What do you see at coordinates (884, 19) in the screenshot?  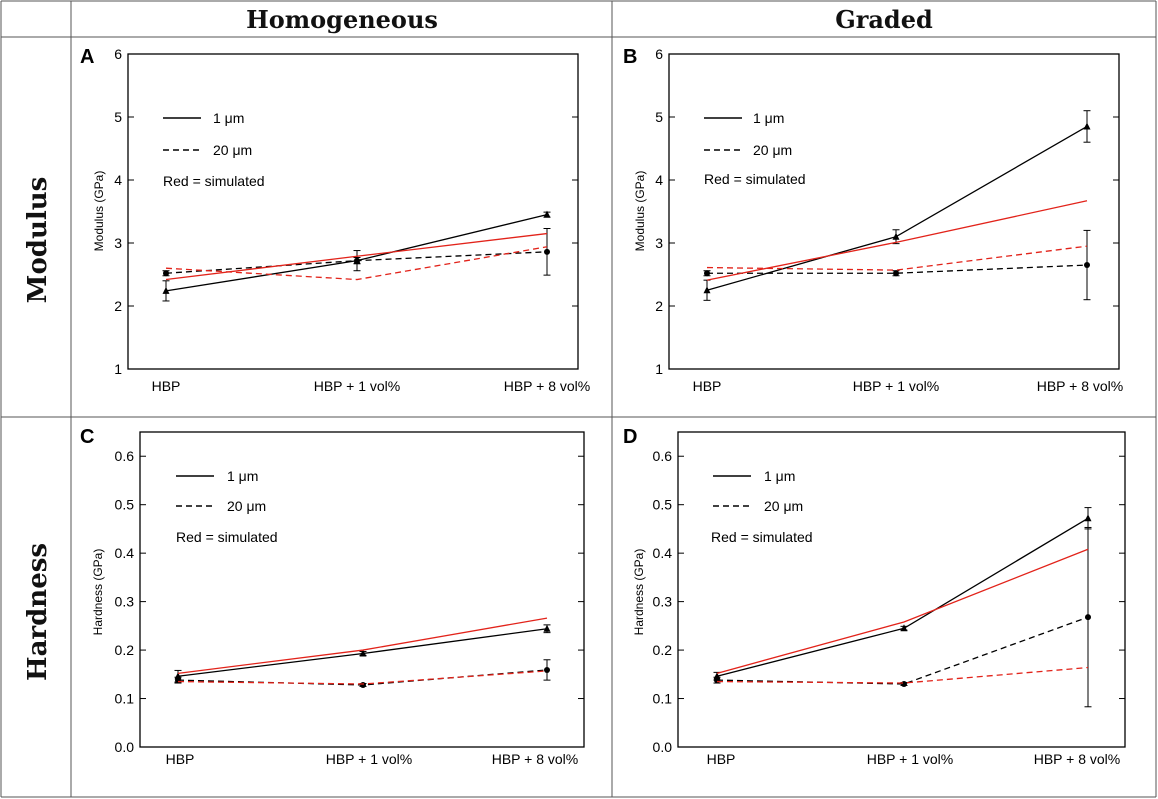 I see `column-header-graded: Graded` at bounding box center [884, 19].